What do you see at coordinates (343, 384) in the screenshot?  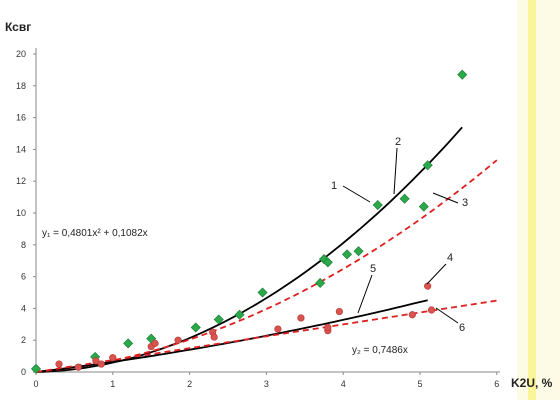 I see `x-tick-label: 4` at bounding box center [343, 384].